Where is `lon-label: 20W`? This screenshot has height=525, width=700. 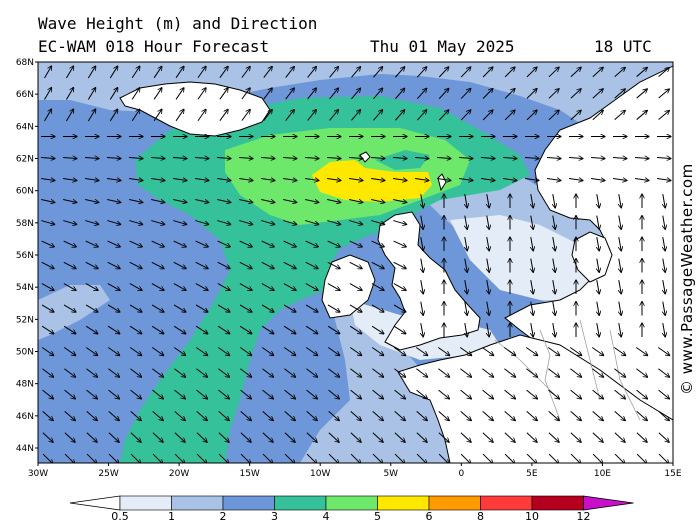 lon-label: 20W is located at coordinates (179, 474).